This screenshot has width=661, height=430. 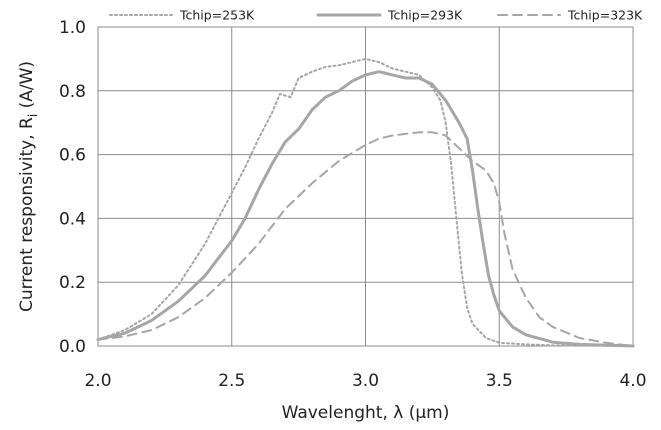 I want to click on x-tick-label: 3.0, so click(x=365, y=381).